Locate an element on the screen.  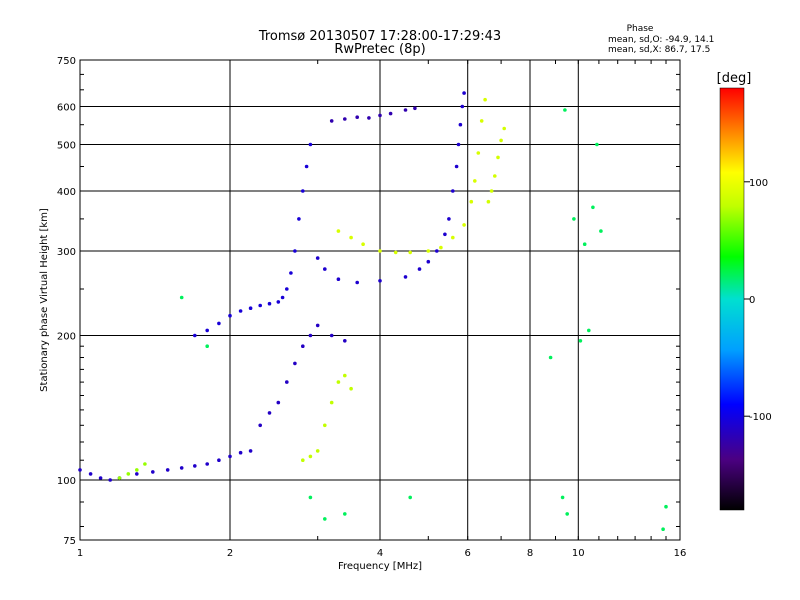
colorbar-tick-label: 0 is located at coordinates (752, 300).